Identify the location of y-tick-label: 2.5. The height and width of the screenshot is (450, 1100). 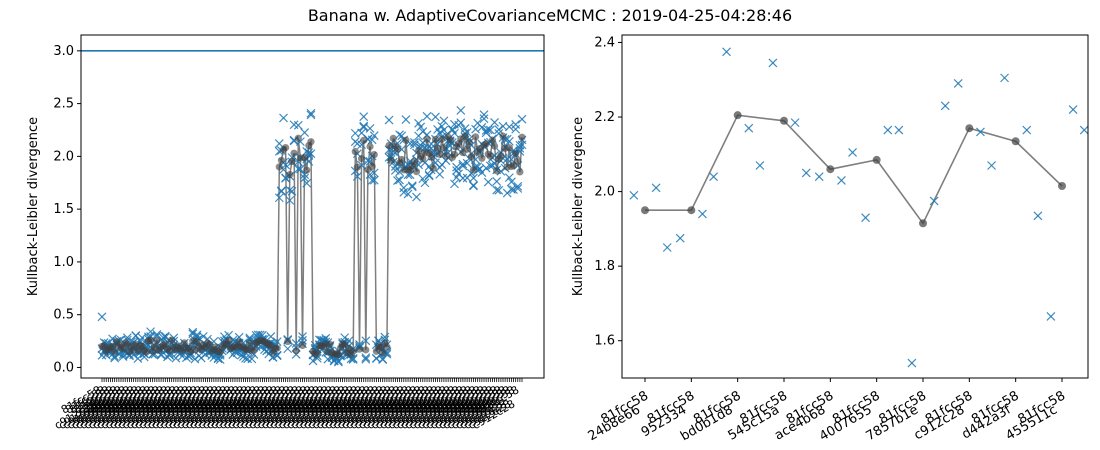
(63, 104).